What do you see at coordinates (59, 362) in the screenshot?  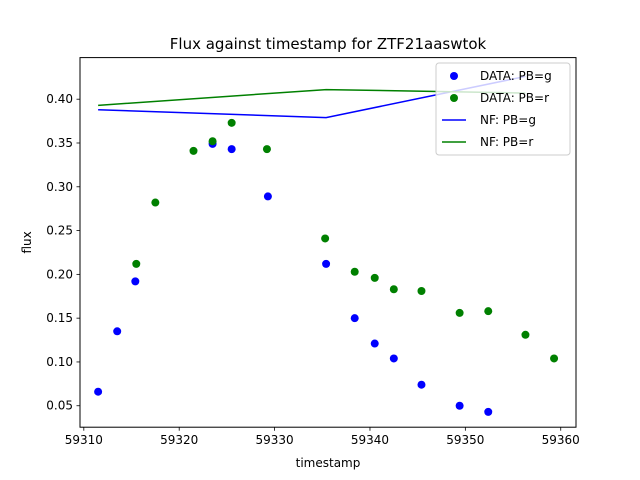 I see `y-tick-label-1: 0.10` at bounding box center [59, 362].